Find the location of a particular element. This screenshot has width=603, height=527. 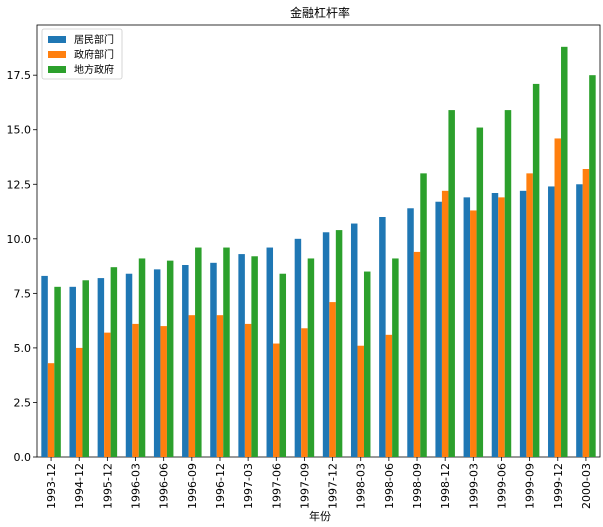

x-tick-label: 2000-03 is located at coordinates (586, 486).